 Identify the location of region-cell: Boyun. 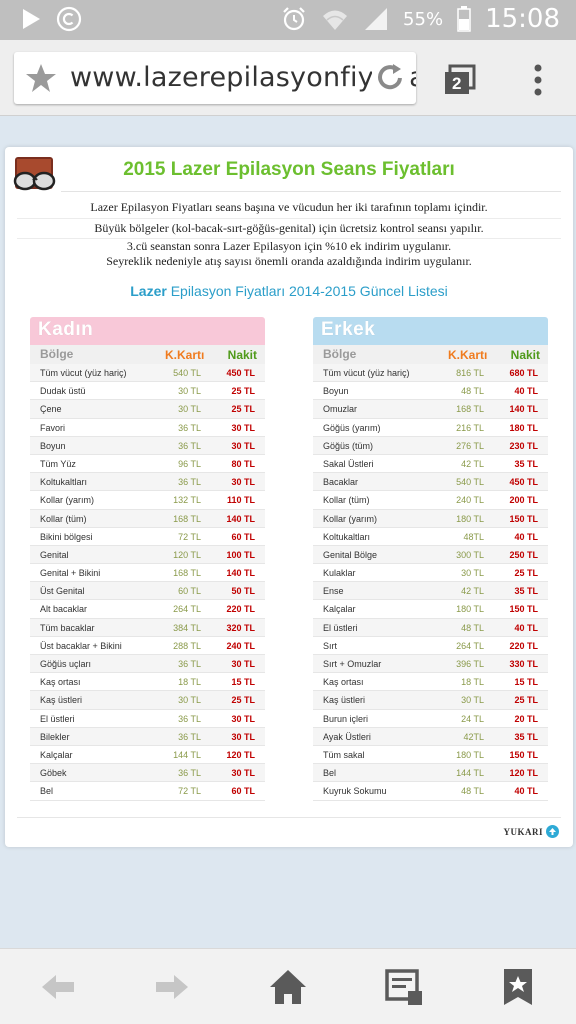
(53, 445).